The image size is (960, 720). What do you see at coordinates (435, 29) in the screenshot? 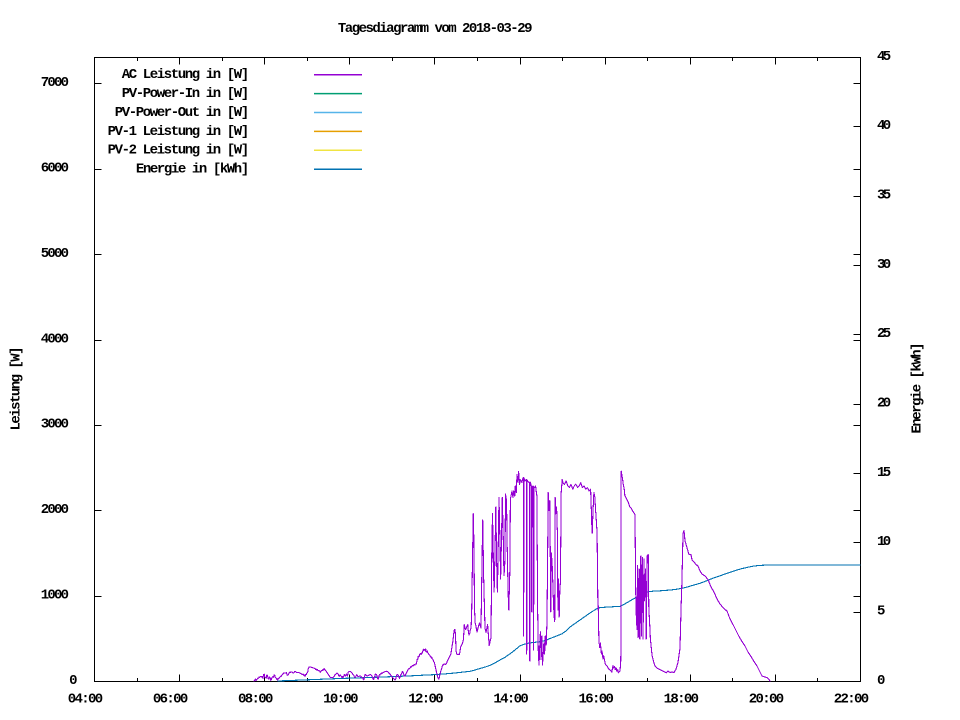
I see `svg-text: Tagesdiagramm vom 2018-03-29` at bounding box center [435, 29].